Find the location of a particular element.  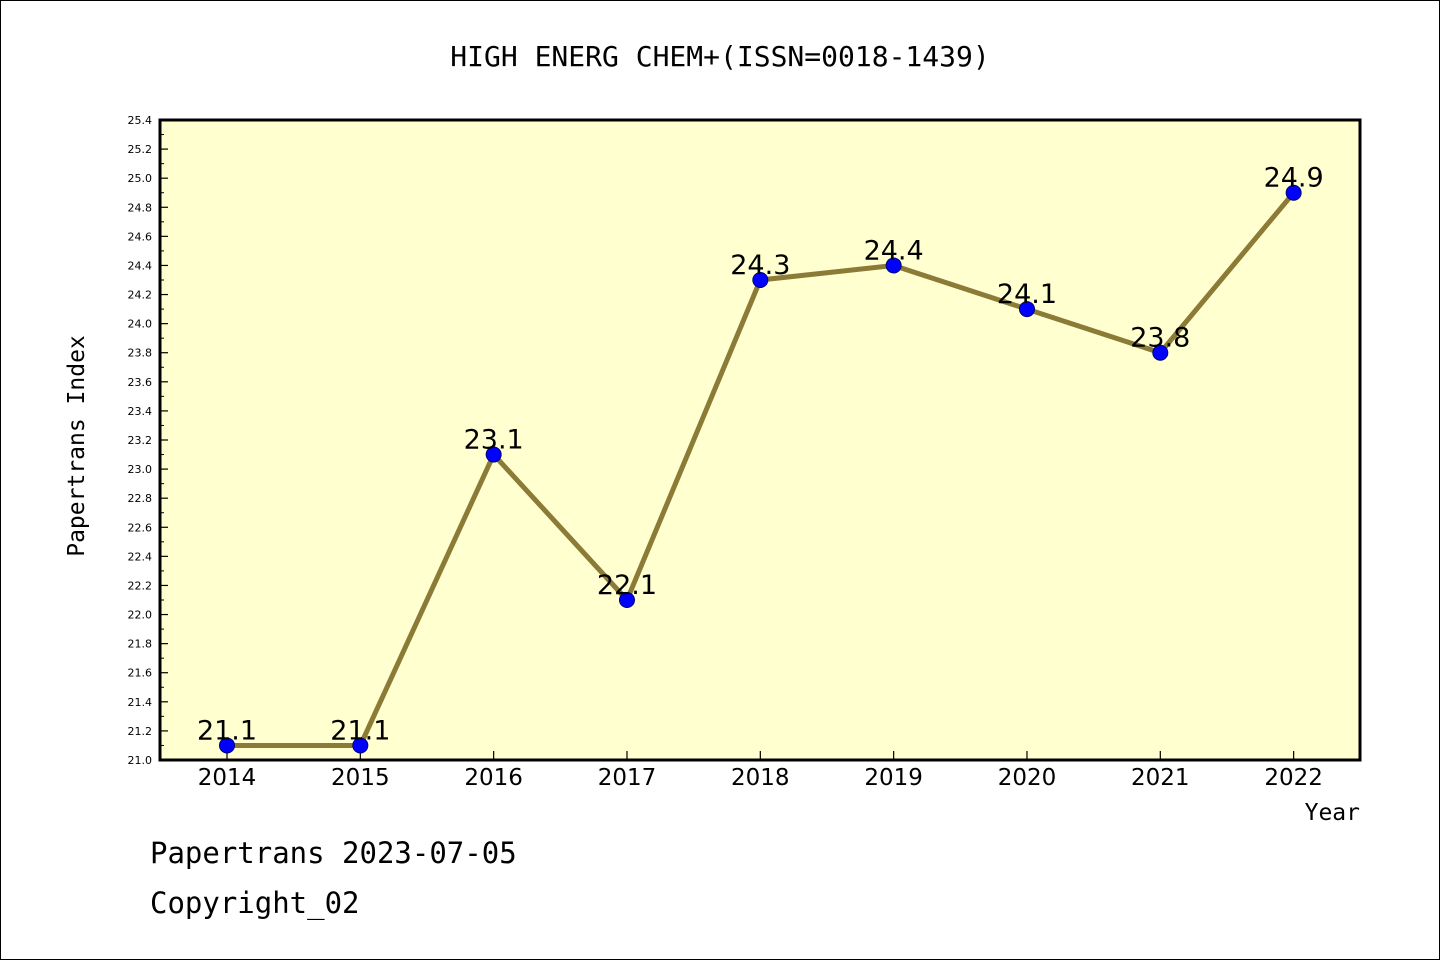

y-tick-label: 21.6 is located at coordinates (140, 673).